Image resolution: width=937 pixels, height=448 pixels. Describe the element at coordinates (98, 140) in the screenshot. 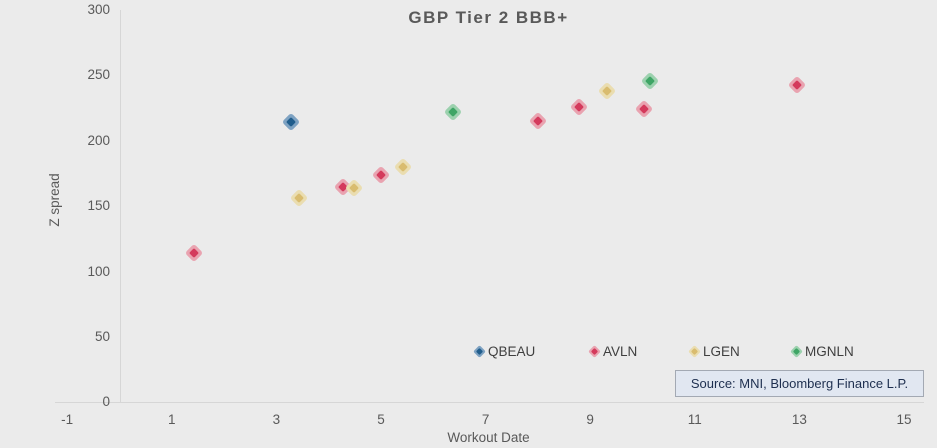

I see `y-tick-label: 200` at that location.